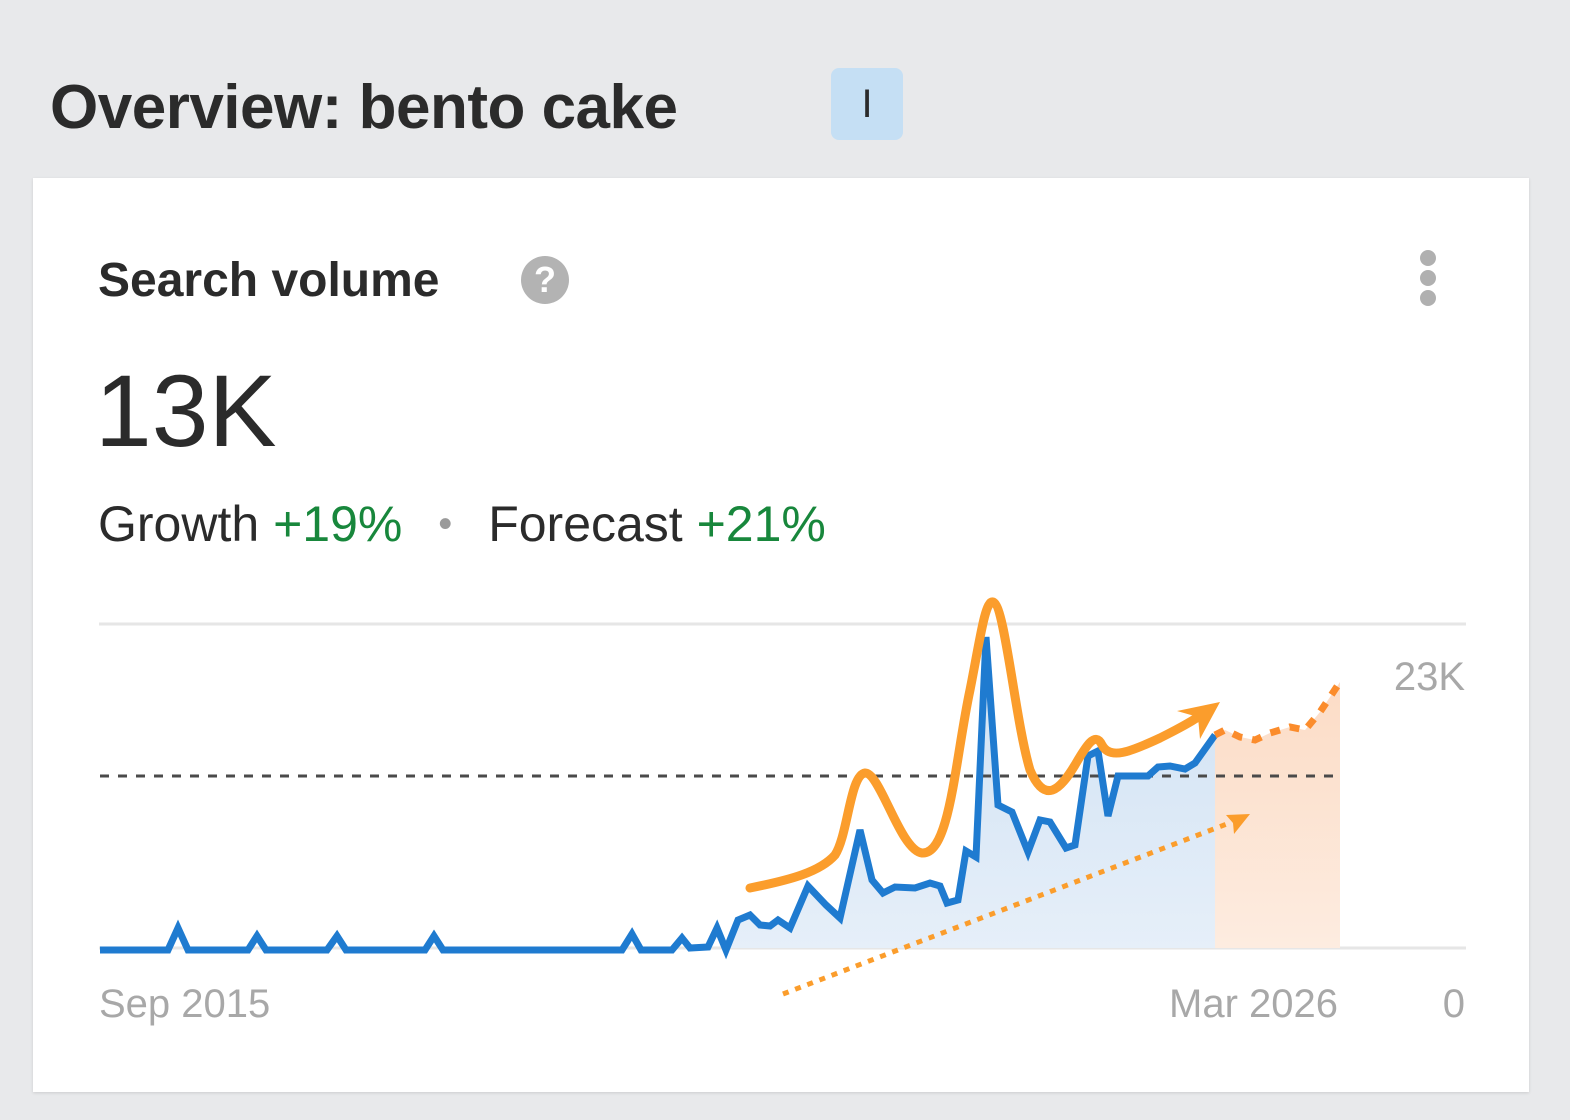 The image size is (1570, 1120). What do you see at coordinates (1428, 280) in the screenshot?
I see `vertical-ellipsis-icon` at bounding box center [1428, 280].